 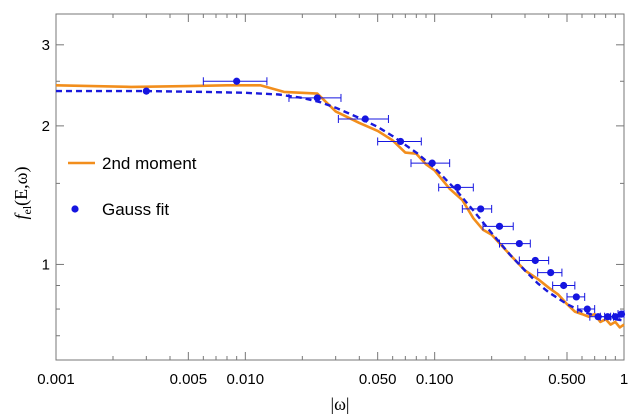 What do you see at coordinates (46, 45) in the screenshot?
I see `y-tick-label: 3` at bounding box center [46, 45].